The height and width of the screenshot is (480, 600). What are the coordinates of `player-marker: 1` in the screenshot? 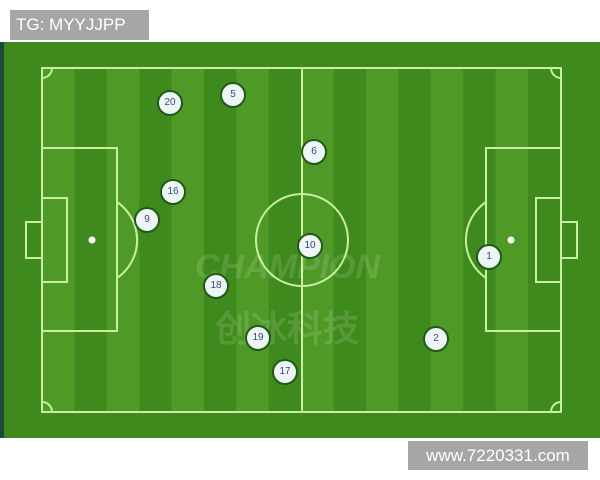 It's located at (489, 257).